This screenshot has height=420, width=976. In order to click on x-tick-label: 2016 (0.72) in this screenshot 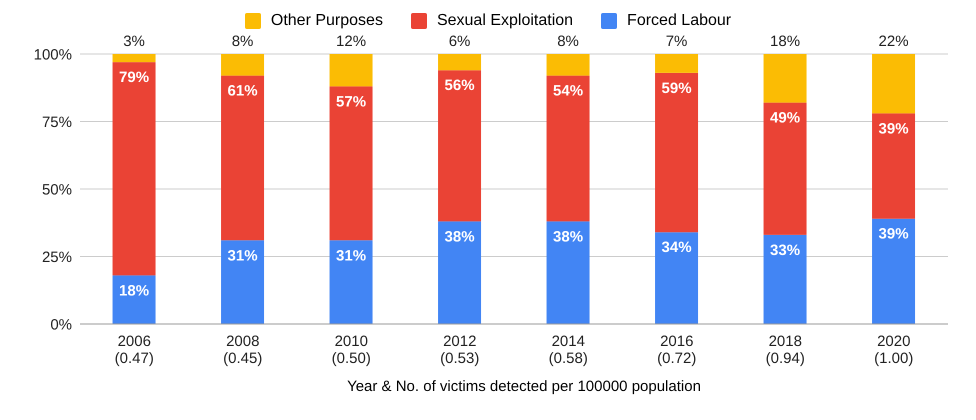, I will do `click(676, 350)`.